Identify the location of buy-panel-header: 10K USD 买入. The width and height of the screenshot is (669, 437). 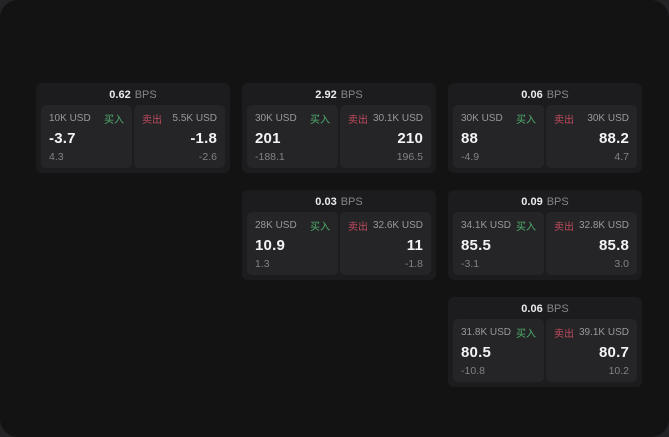
(86, 118).